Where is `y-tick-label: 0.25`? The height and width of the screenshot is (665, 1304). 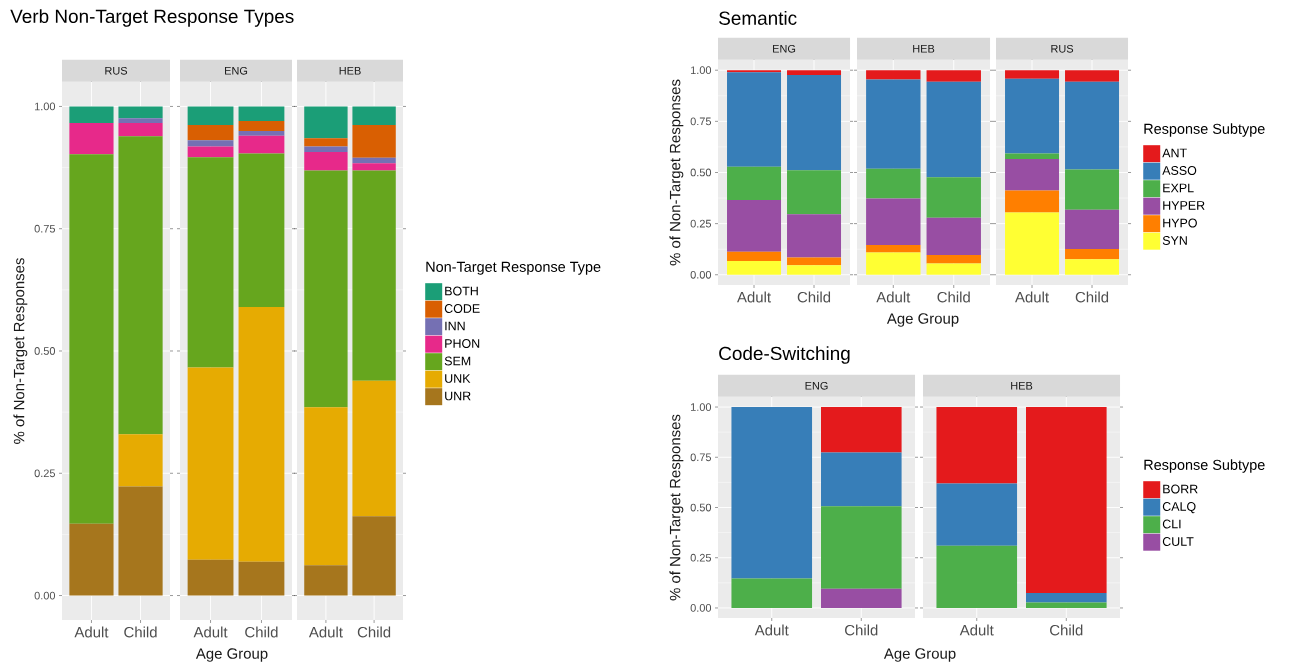
y-tick-label: 0.25 is located at coordinates (45, 473).